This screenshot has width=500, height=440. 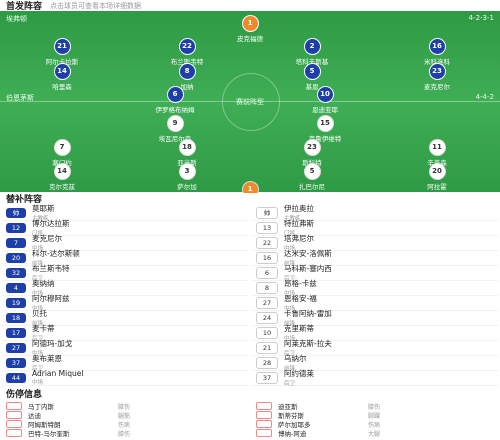 What do you see at coordinates (267, 362) in the screenshot?
I see `sub-number: 28` at bounding box center [267, 362].